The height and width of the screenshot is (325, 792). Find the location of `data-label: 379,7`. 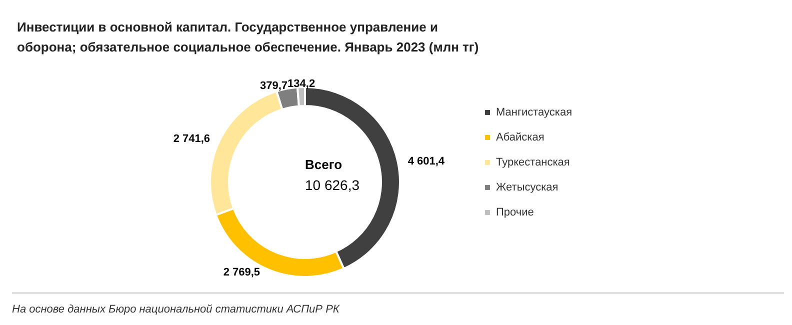

data-label: 379,7 is located at coordinates (274, 86).